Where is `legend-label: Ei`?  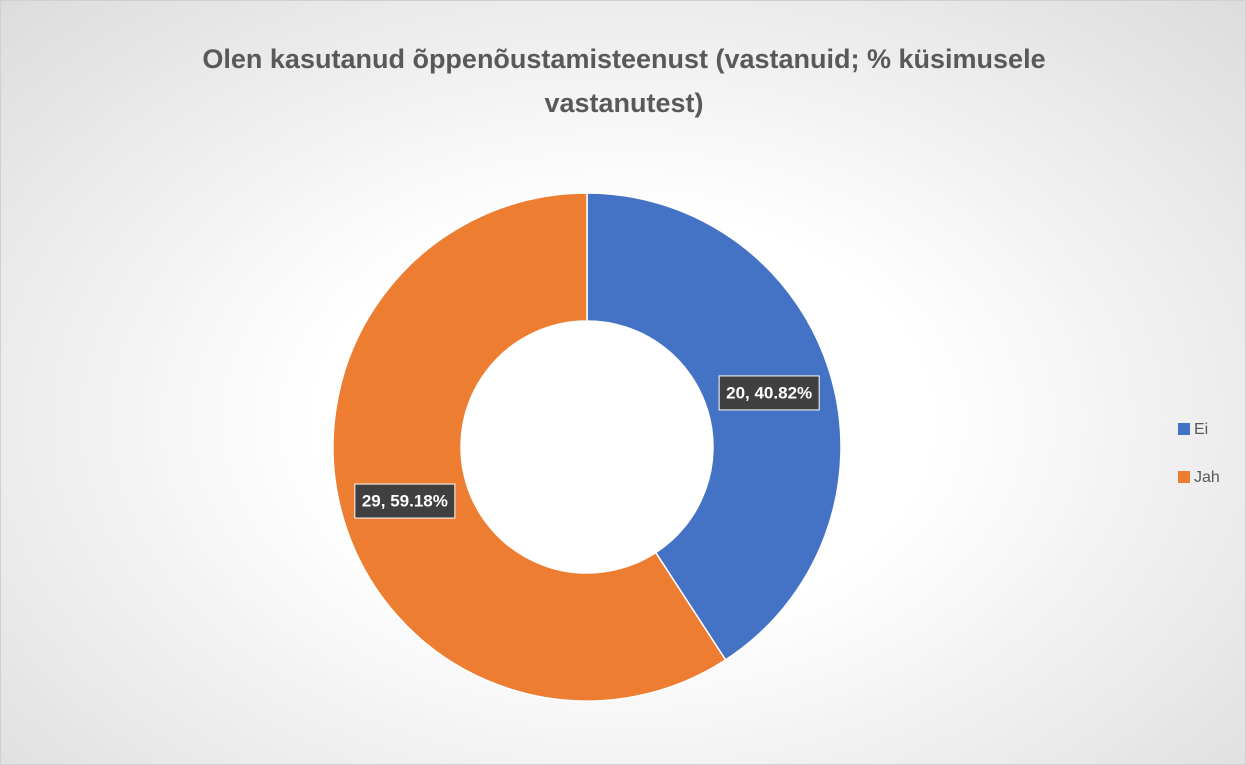 legend-label: Ei is located at coordinates (1201, 429).